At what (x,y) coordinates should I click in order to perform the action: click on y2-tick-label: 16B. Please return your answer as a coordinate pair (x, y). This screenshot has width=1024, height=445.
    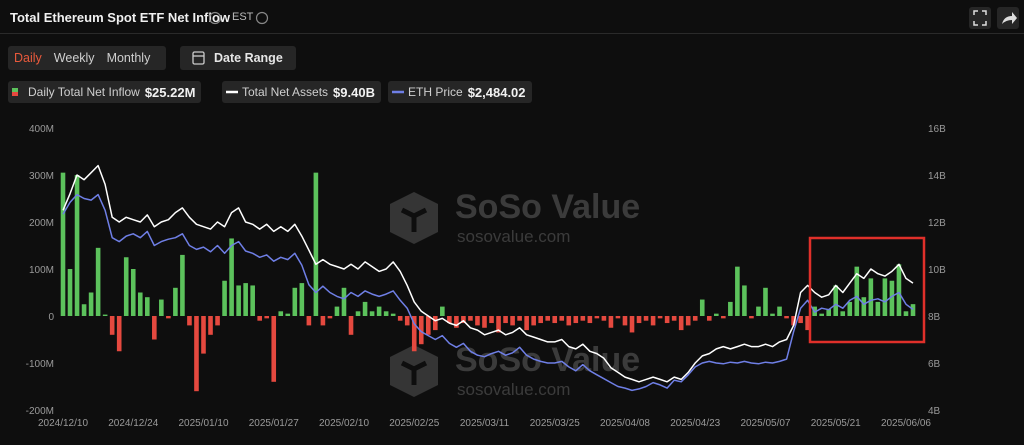
    Looking at the image, I should click on (937, 129).